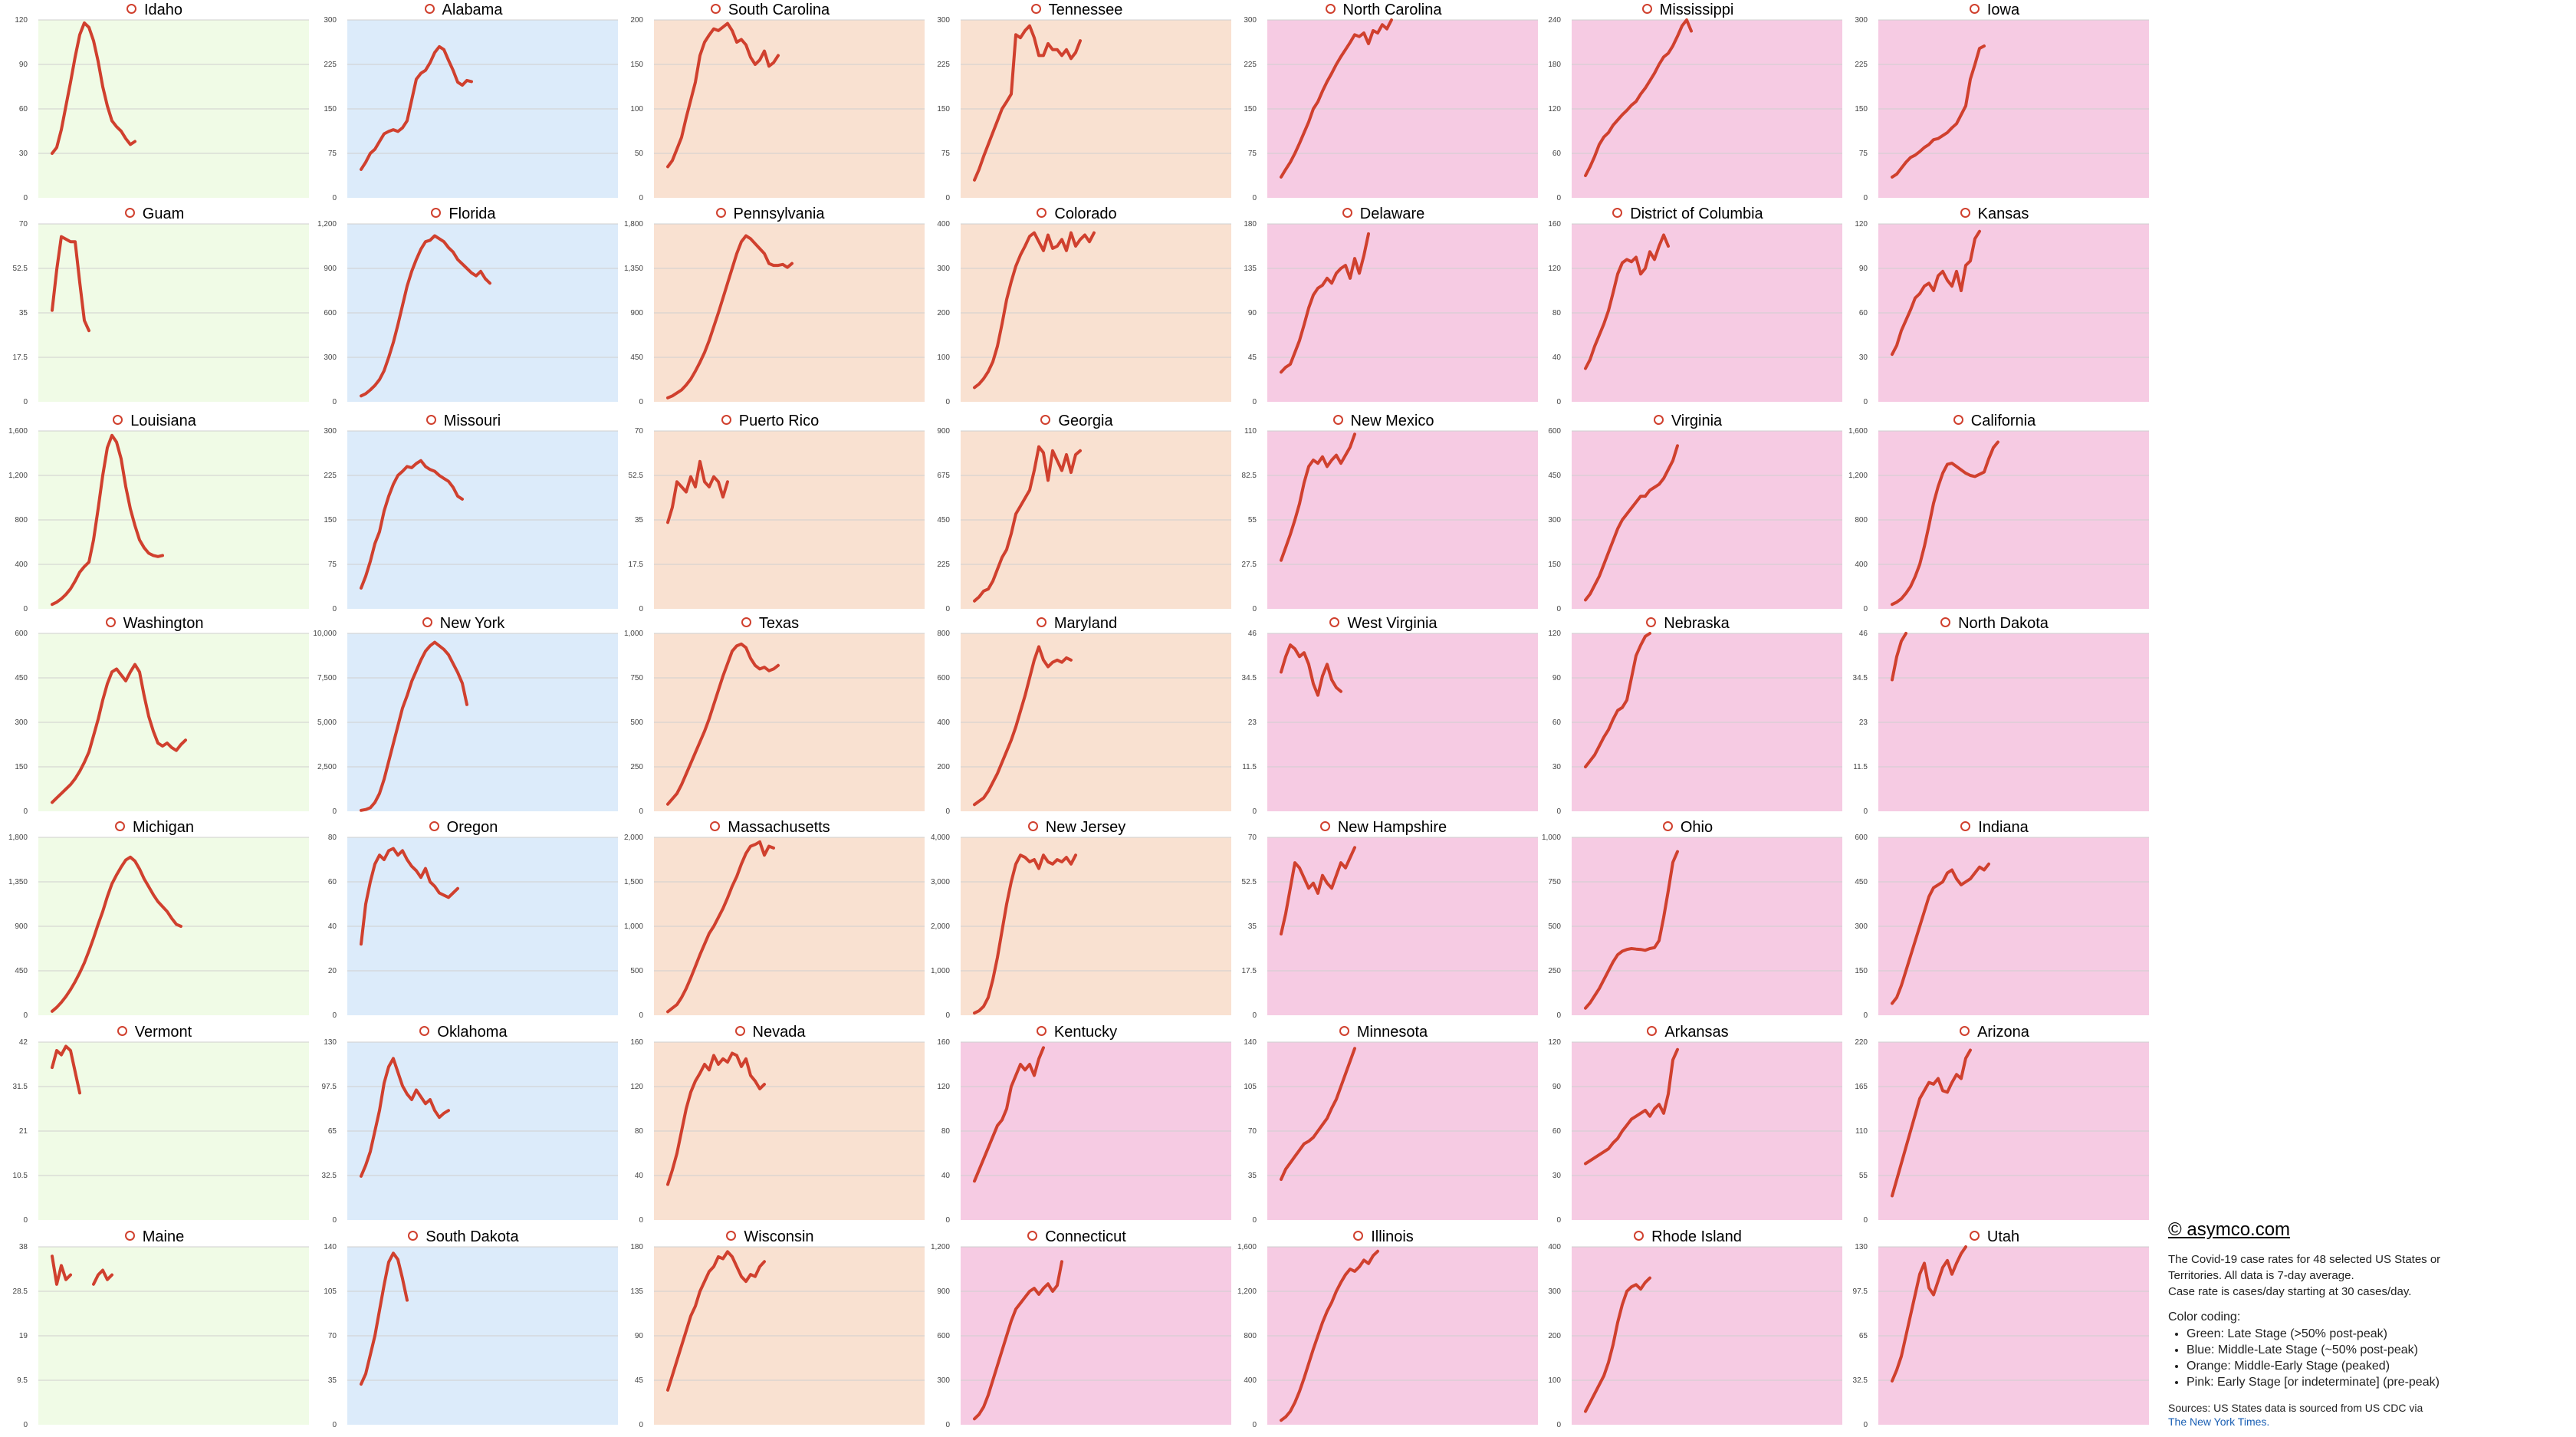 Image resolution: width=2576 pixels, height=1437 pixels. What do you see at coordinates (2003, 421) in the screenshot?
I see `chart-title: California` at bounding box center [2003, 421].